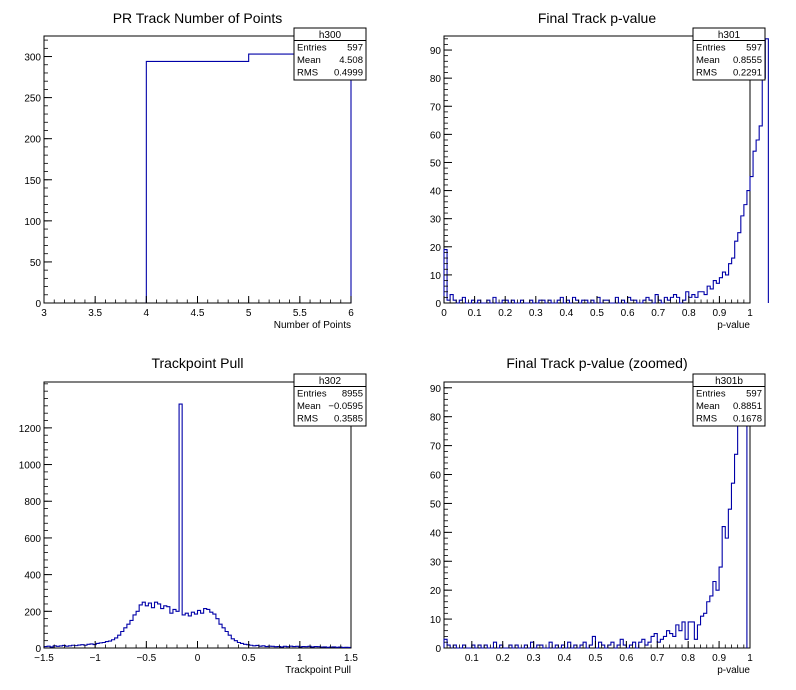  Describe the element at coordinates (436, 276) in the screenshot. I see `y-tick-label: 10` at that location.